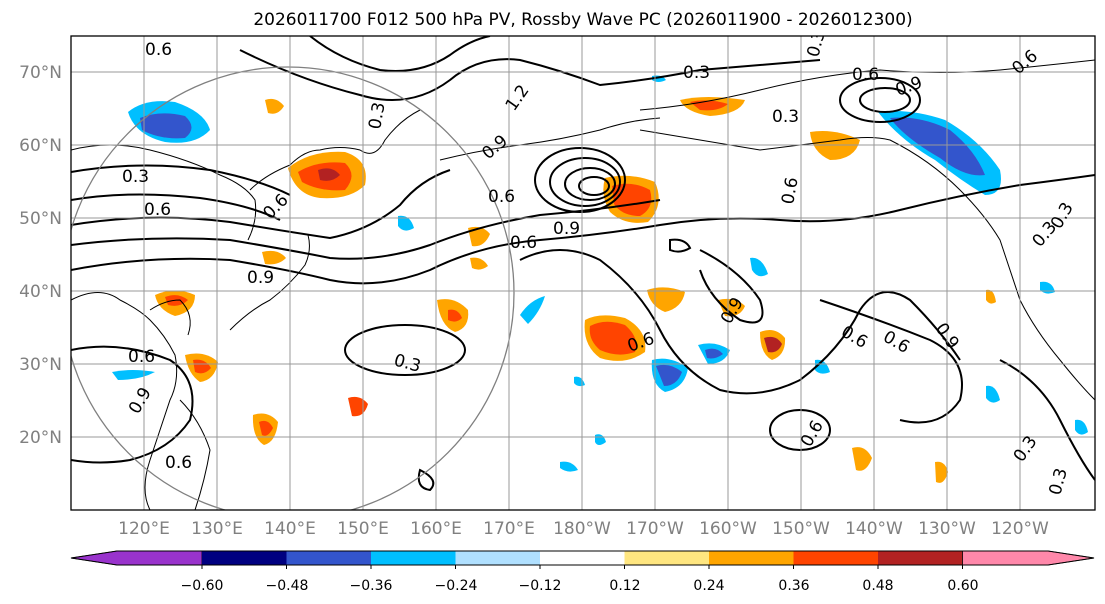 The height and width of the screenshot is (604, 1105). Describe the element at coordinates (436, 529) in the screenshot. I see `lon-label: 160°E` at that location.